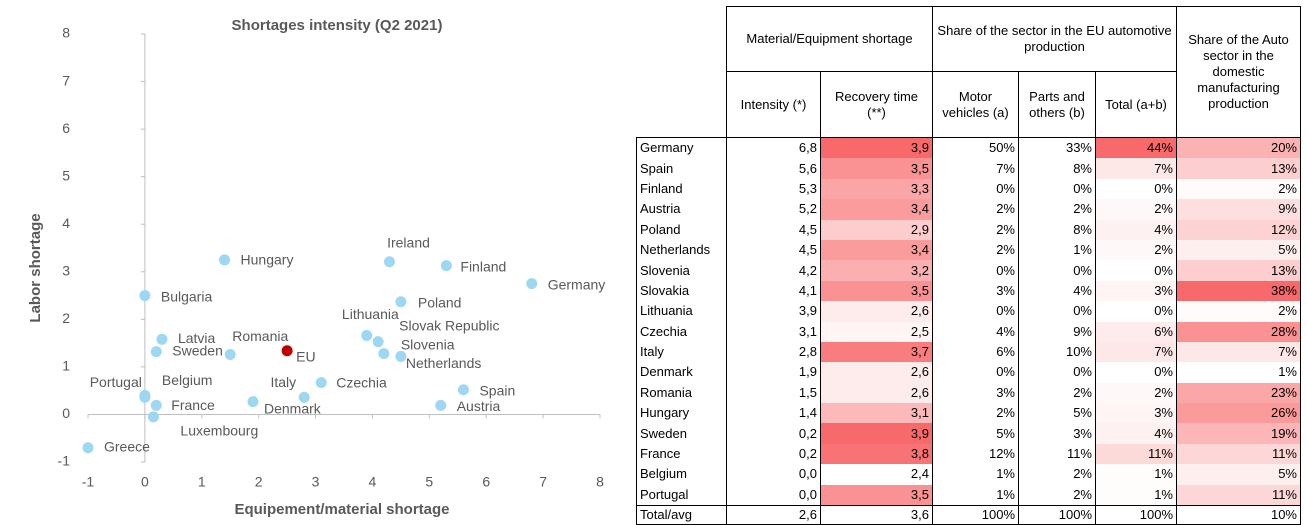  I want to click on cell: 3,9, so click(876, 148).